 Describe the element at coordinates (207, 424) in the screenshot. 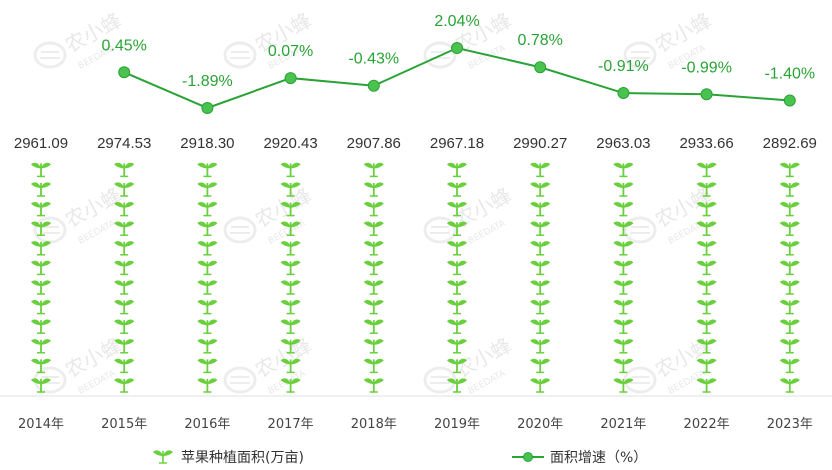

I see `x-tick-label: 2016年` at that location.